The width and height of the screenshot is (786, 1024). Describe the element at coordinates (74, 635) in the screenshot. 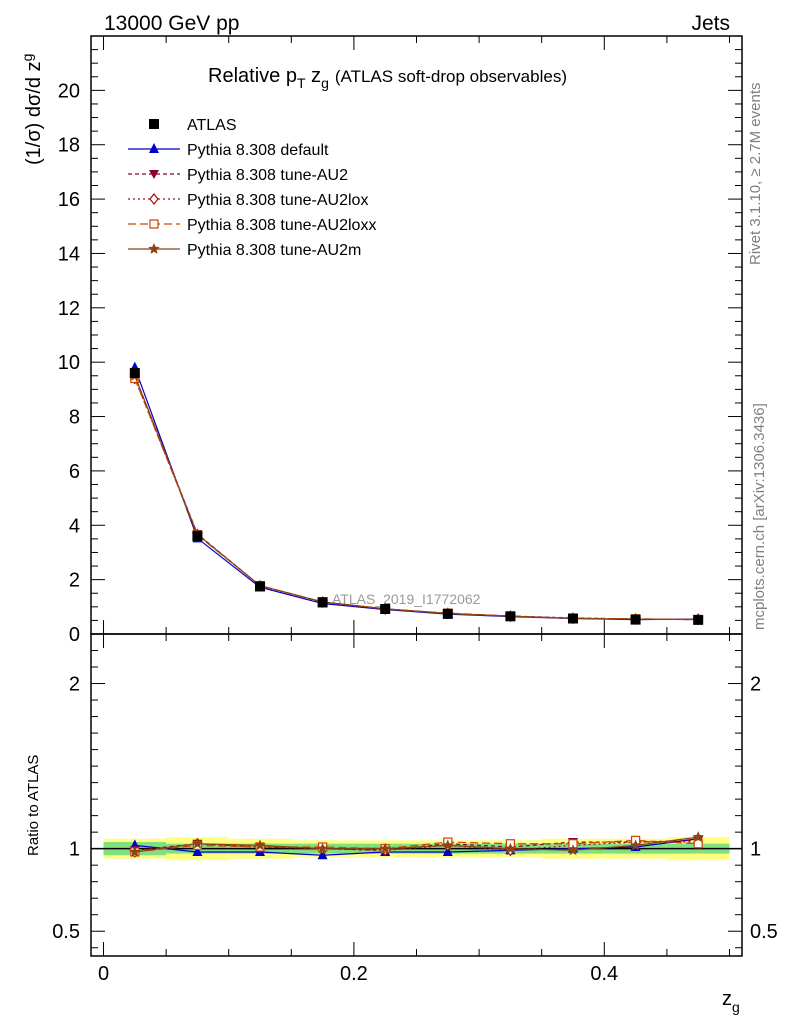

I see `y-tick-label: 0` at that location.